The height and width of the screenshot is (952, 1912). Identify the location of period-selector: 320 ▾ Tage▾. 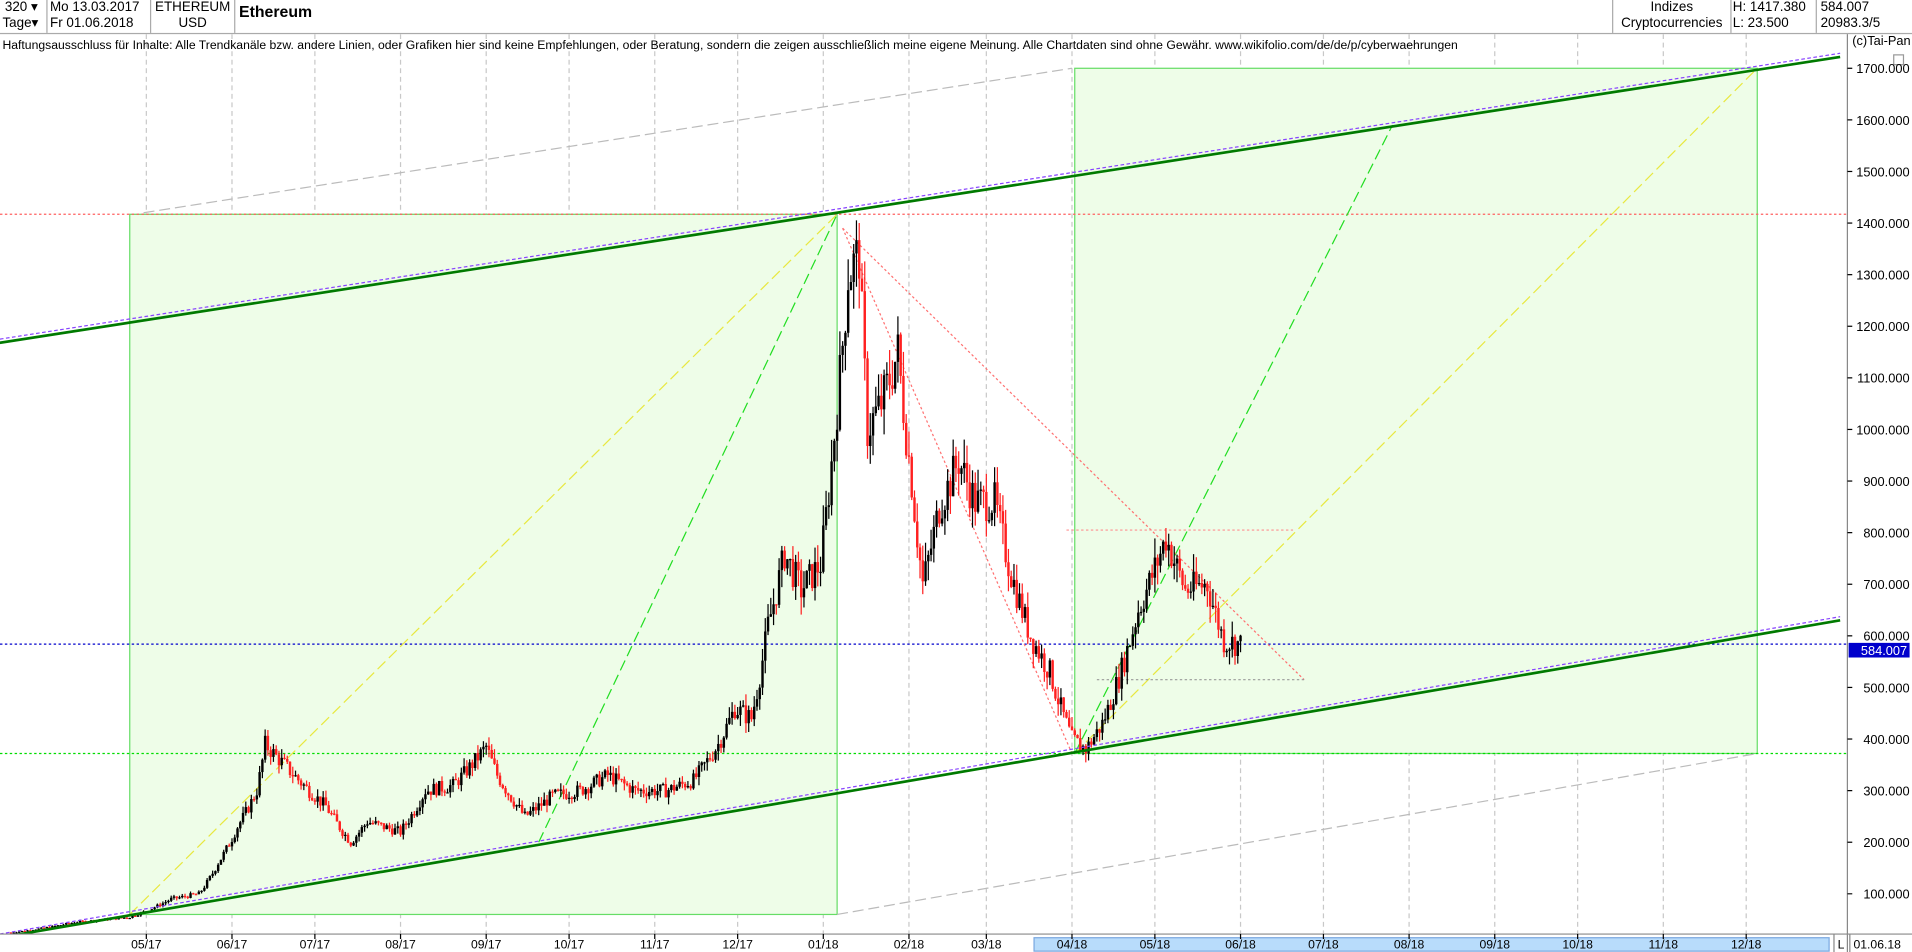
(24, 16).